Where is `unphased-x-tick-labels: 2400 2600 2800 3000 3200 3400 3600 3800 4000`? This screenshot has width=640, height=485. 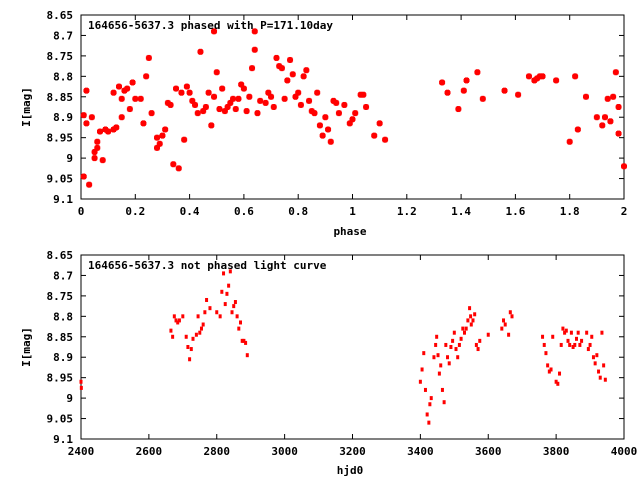 unphased-x-tick-labels: 2400 2600 2800 3000 3200 3400 3600 3800 4000 is located at coordinates (353, 451).